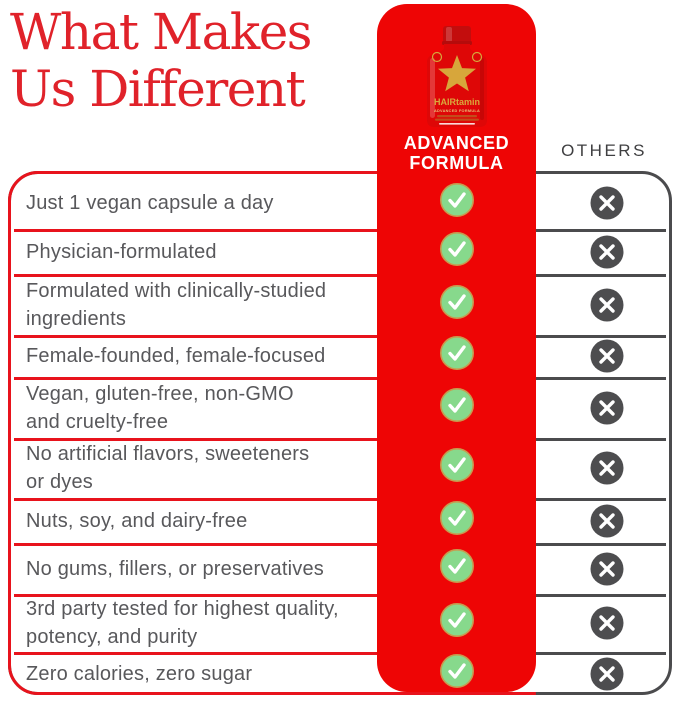  I want to click on product-bottle-image: HAIRtamin ADVANCED FORMULA, so click(457, 76).